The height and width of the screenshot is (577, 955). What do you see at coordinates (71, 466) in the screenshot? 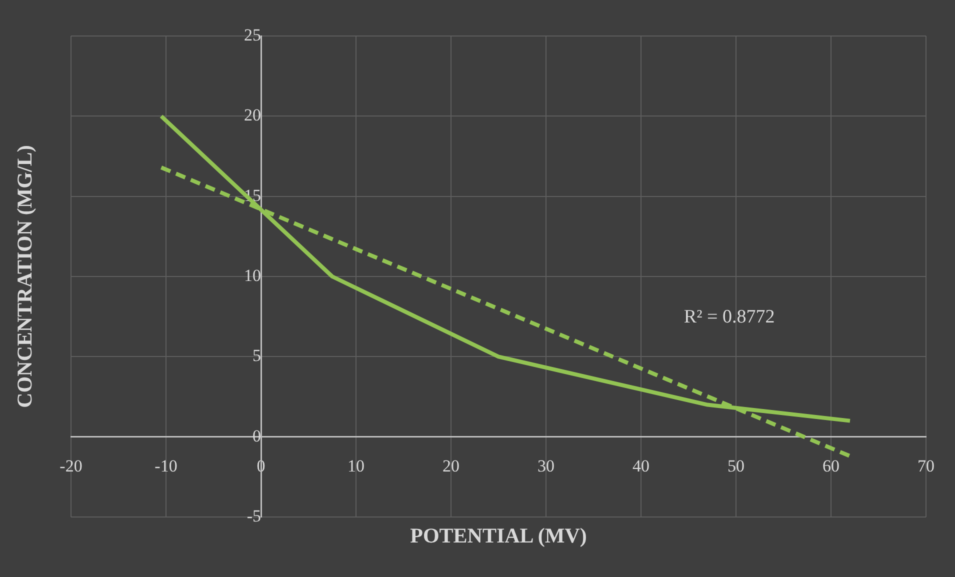
I see `x-tick-label: -20` at bounding box center [71, 466].